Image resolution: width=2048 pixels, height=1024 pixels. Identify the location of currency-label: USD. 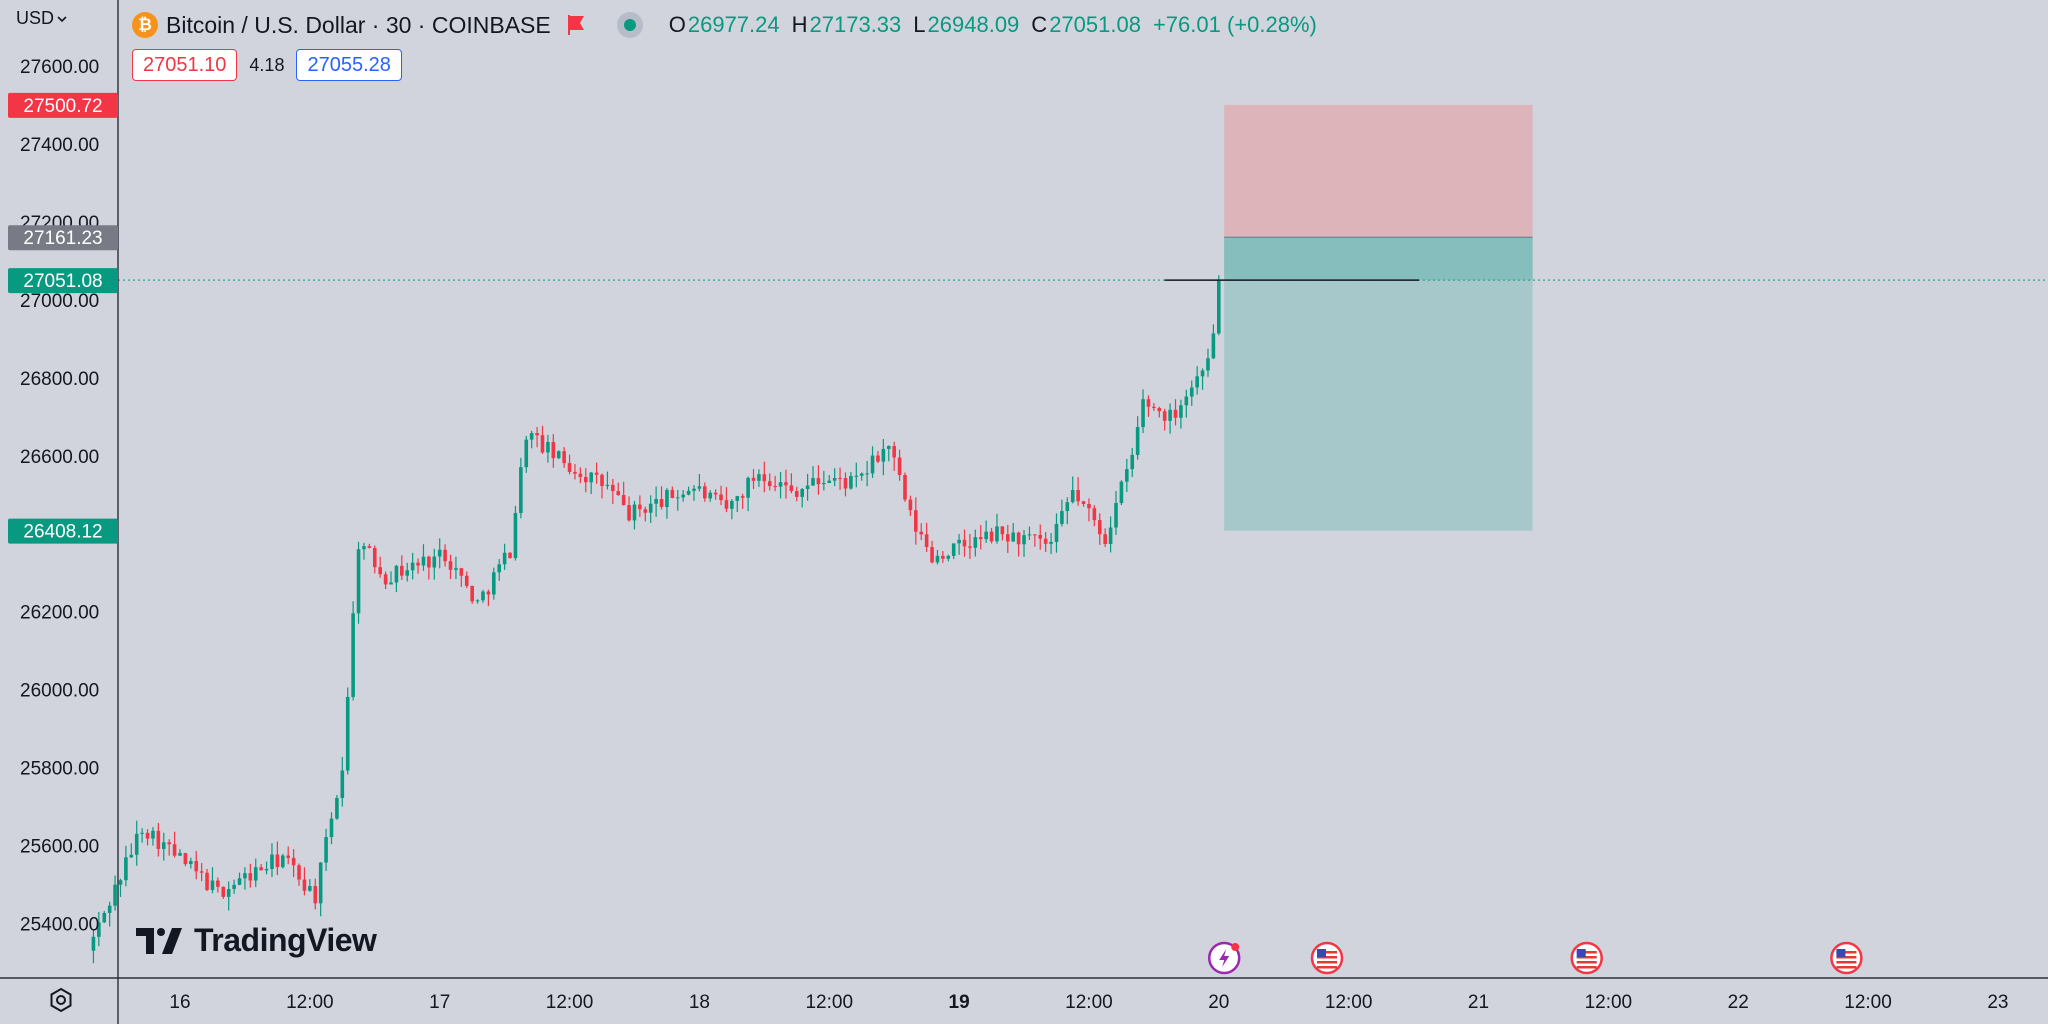
(35, 18).